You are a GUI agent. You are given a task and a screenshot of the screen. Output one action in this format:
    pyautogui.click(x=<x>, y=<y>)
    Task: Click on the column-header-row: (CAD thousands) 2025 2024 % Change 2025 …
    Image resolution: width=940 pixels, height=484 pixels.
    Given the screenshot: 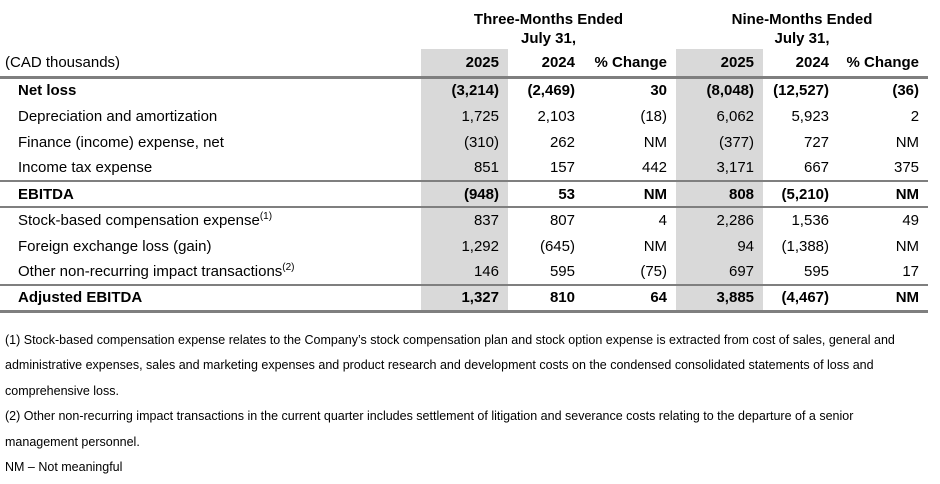 What is the action you would take?
    pyautogui.click(x=464, y=64)
    